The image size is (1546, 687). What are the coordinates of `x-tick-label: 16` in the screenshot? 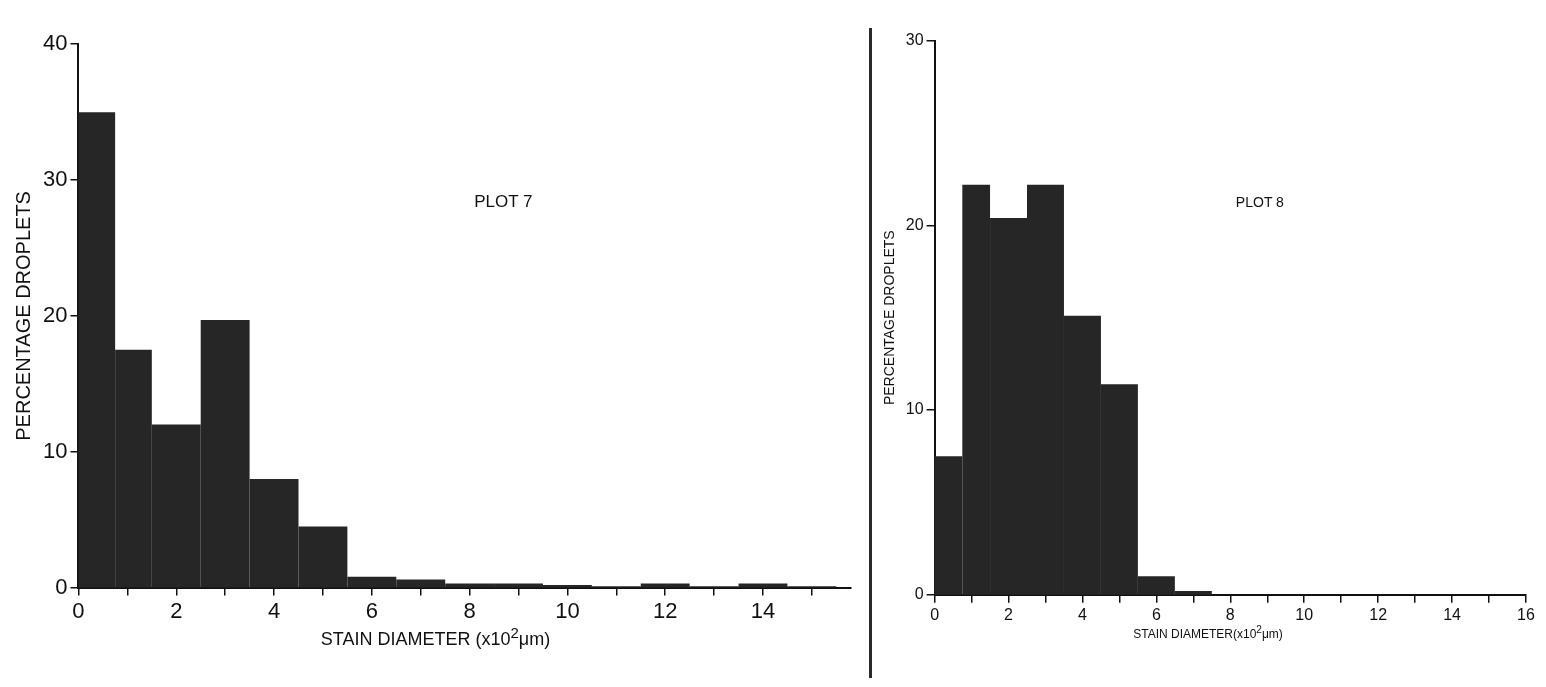 It's located at (1526, 614).